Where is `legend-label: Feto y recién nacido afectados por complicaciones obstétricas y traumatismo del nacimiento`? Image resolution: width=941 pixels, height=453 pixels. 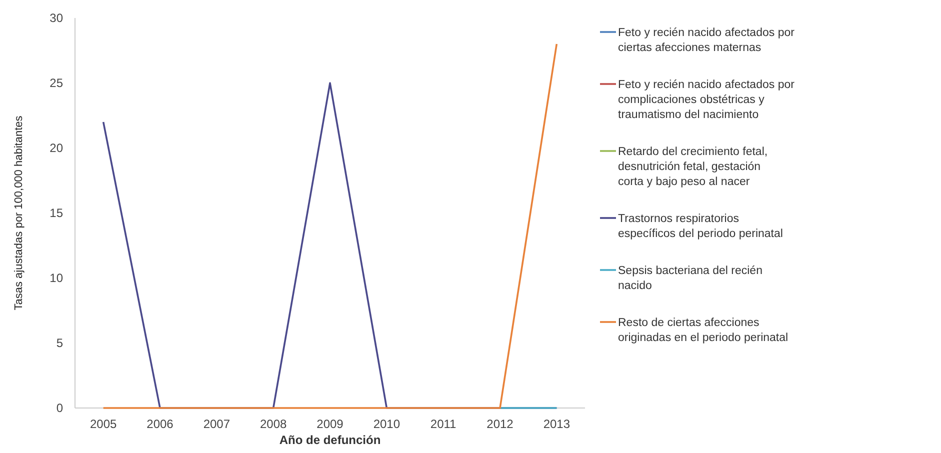 legend-label: Feto y recién nacido afectados por complicaciones obstétricas y traumatismo del nacimiento is located at coordinates (706, 100).